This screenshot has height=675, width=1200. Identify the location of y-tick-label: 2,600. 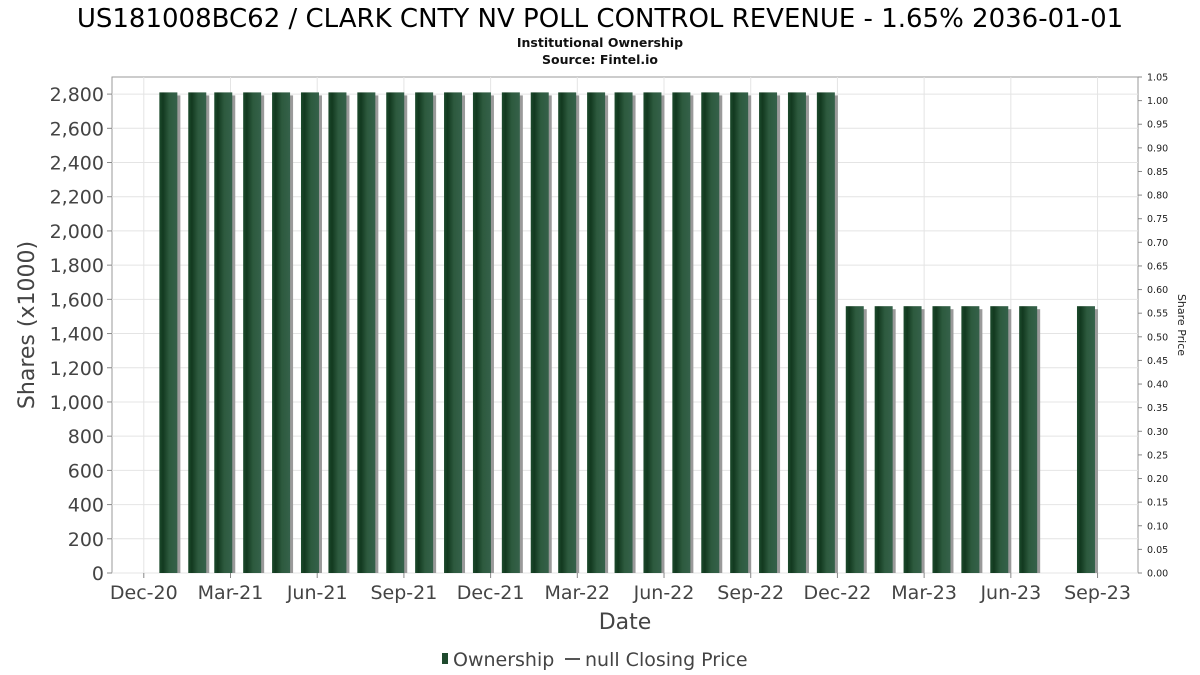
(77, 129).